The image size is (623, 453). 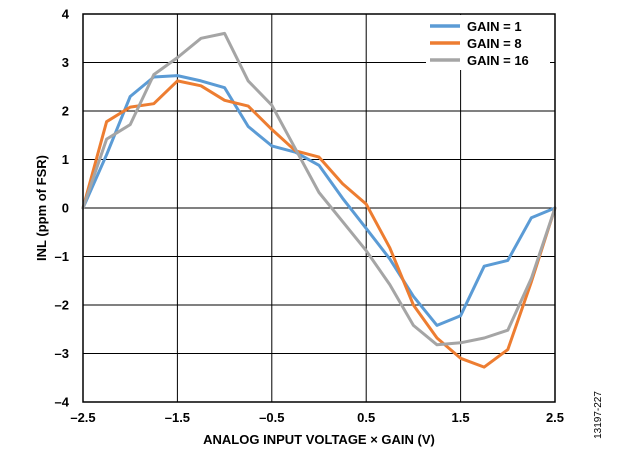 I want to click on y-tick-label: 1, so click(x=65, y=159).